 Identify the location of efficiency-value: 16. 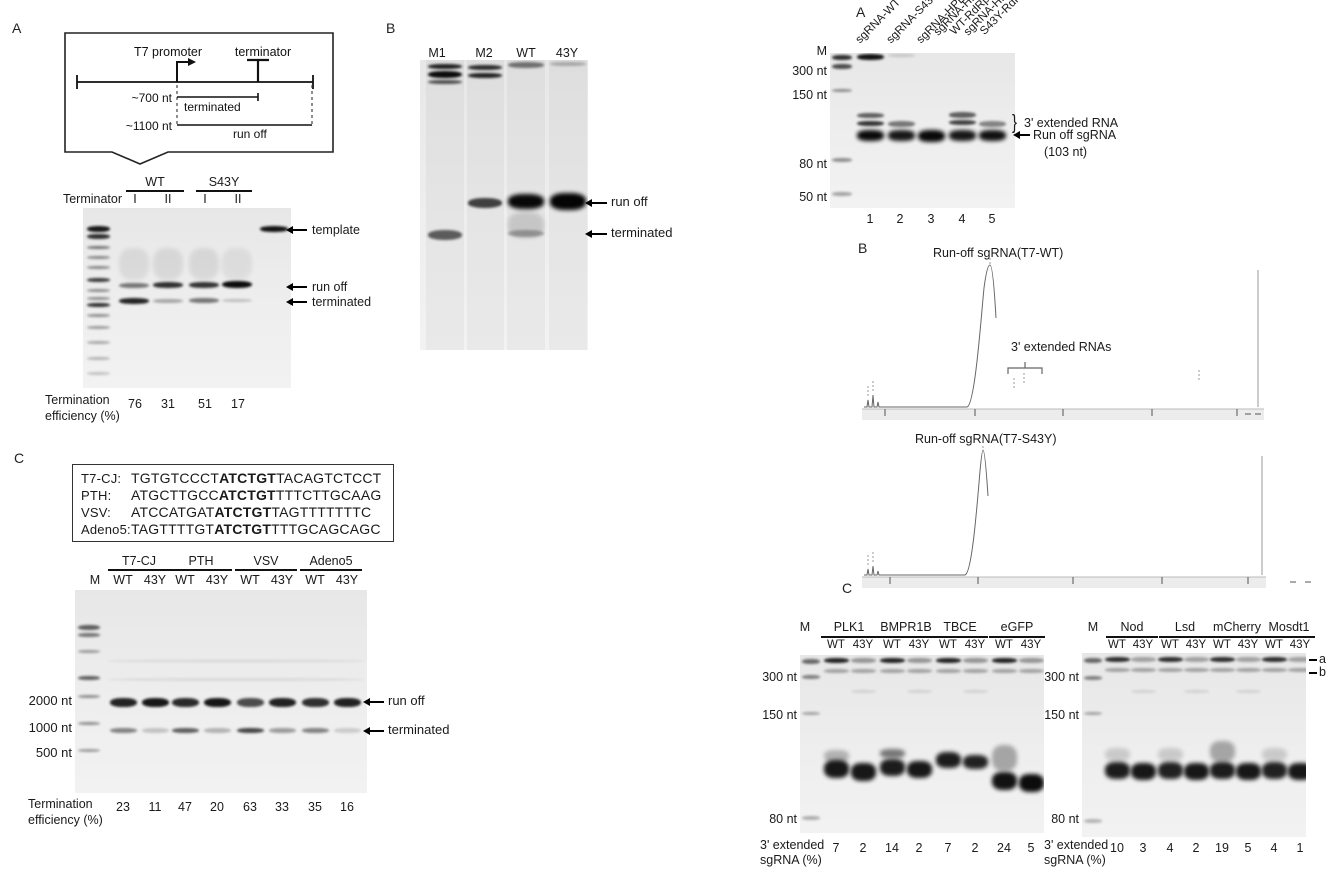
(347, 807).